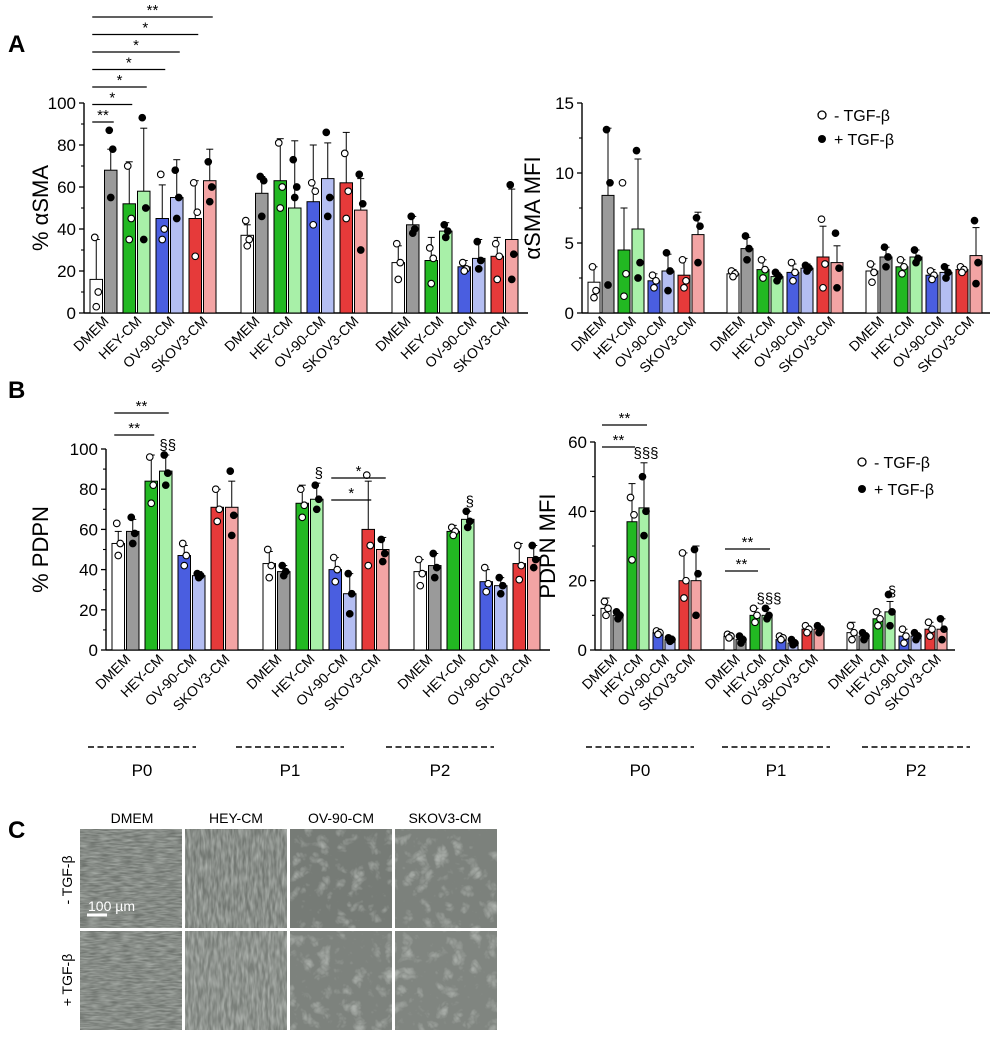 The width and height of the screenshot is (1000, 1038). What do you see at coordinates (440, 770) in the screenshot?
I see `passage-label-p2: P2` at bounding box center [440, 770].